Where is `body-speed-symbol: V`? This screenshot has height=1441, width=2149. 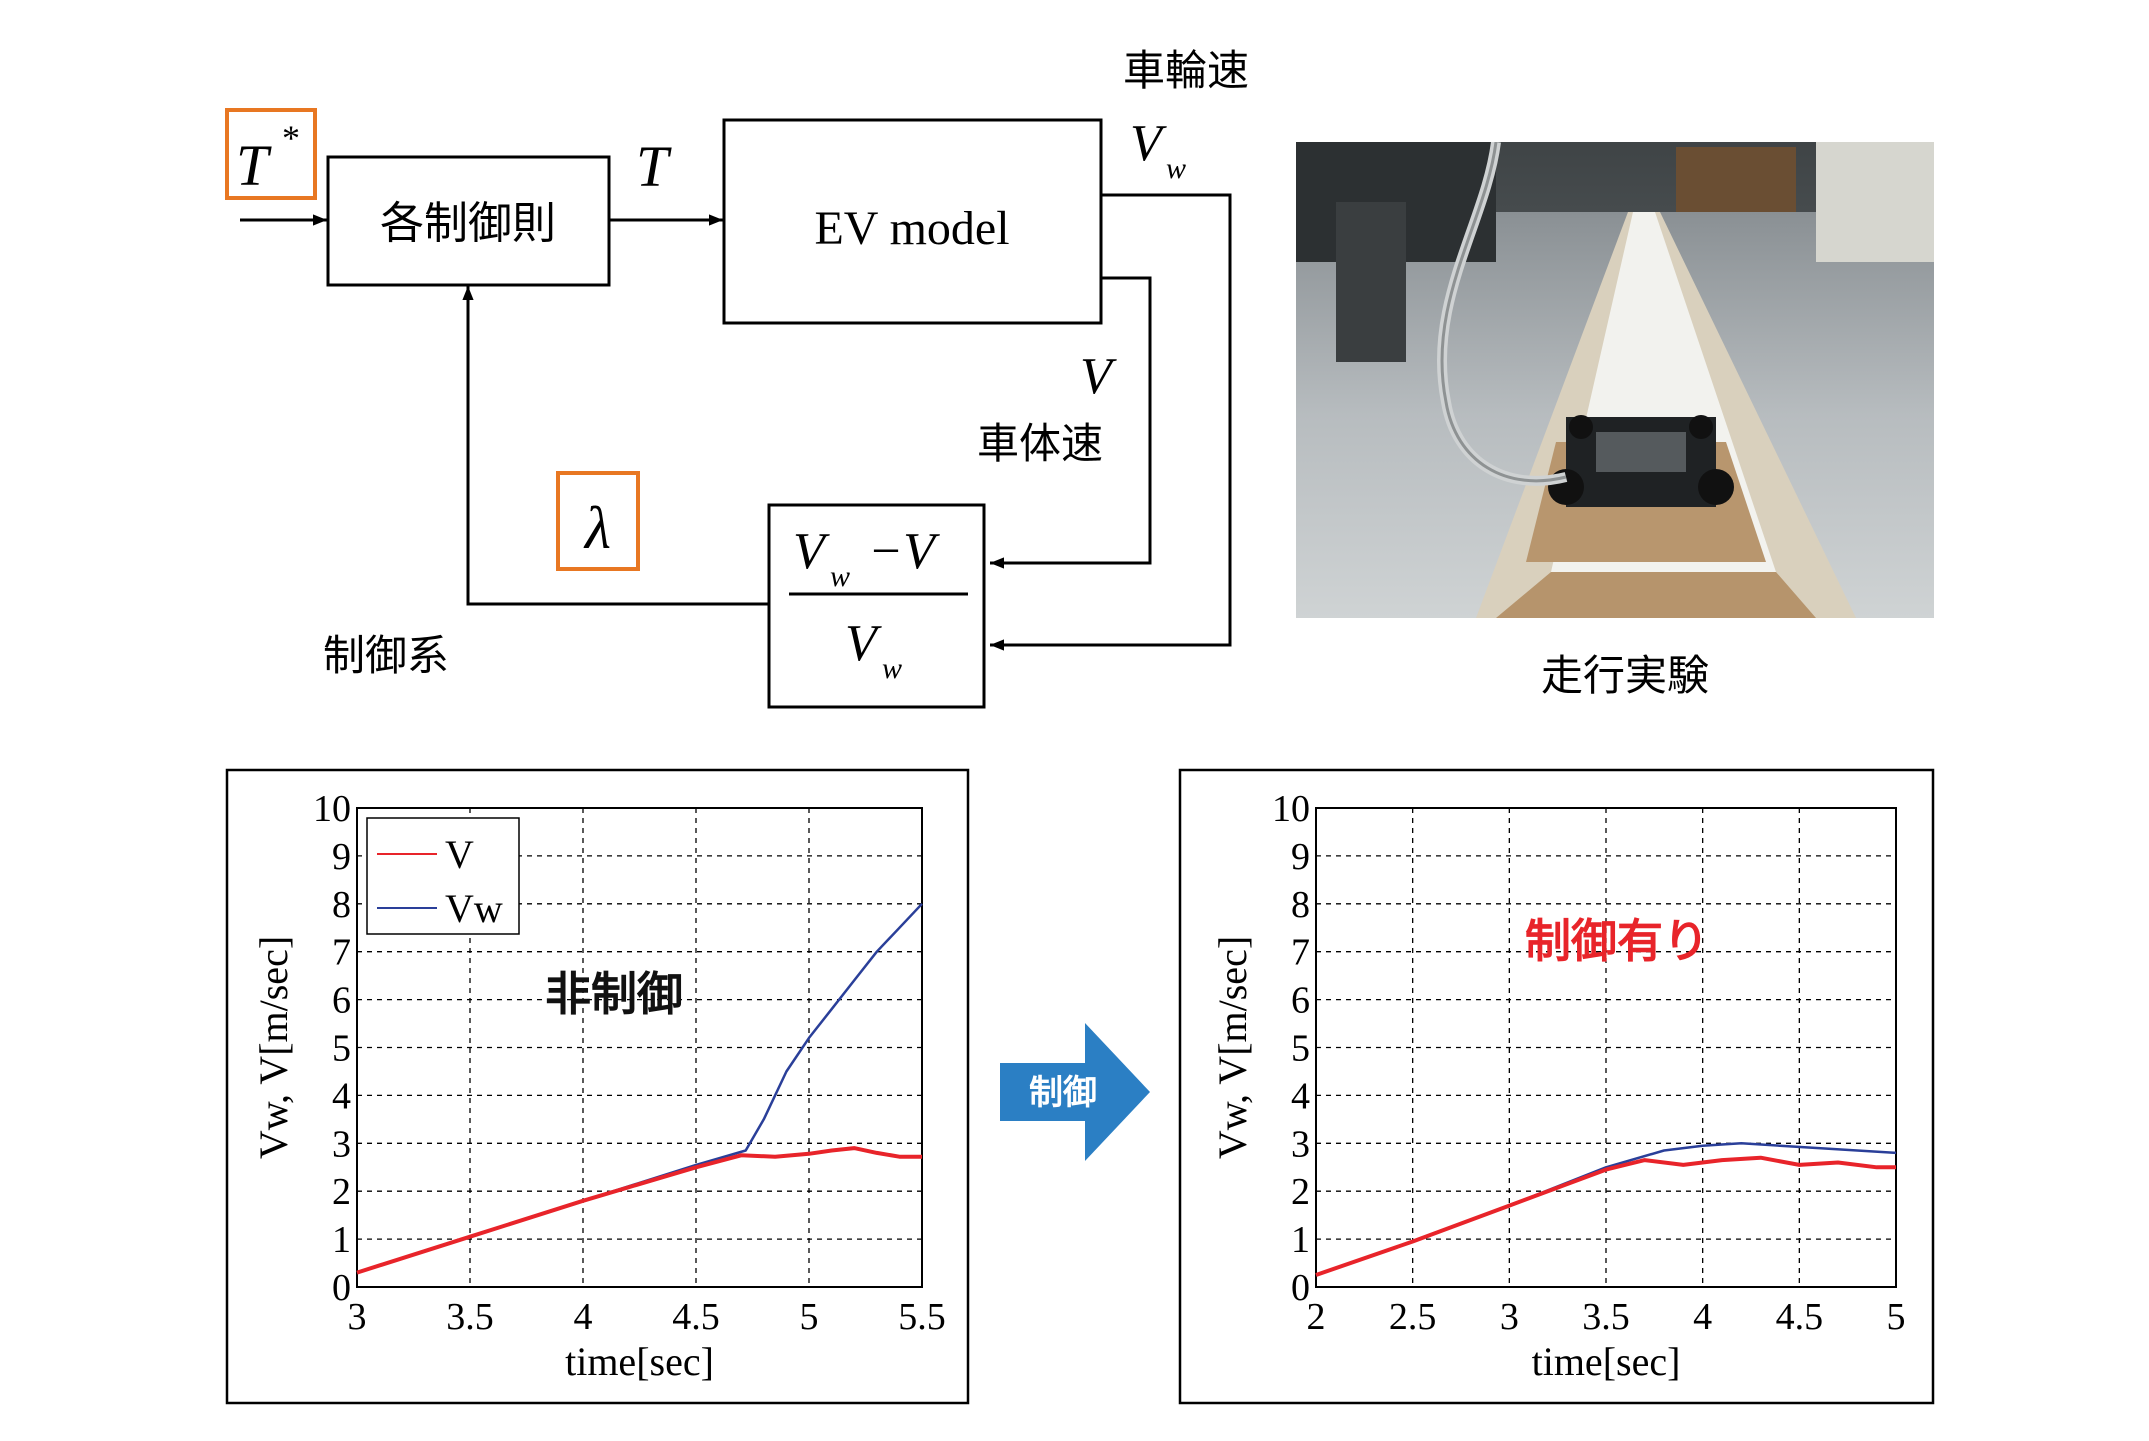
body-speed-symbol: V is located at coordinates (1098, 376).